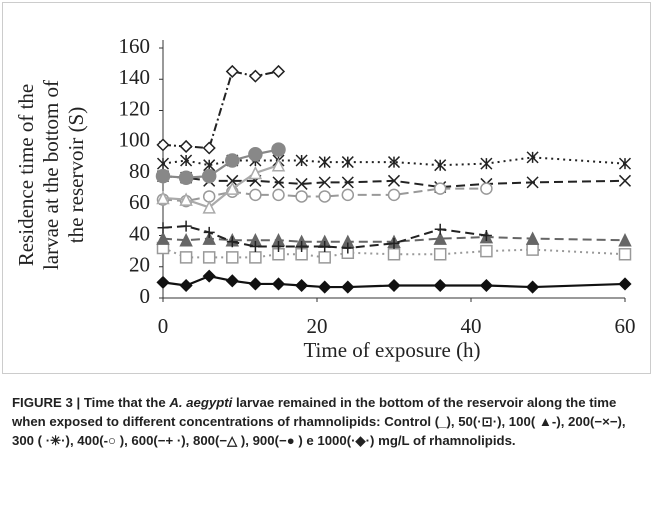 The width and height of the screenshot is (653, 508). Describe the element at coordinates (139, 171) in the screenshot. I see `y-tick-label: 80` at that location.